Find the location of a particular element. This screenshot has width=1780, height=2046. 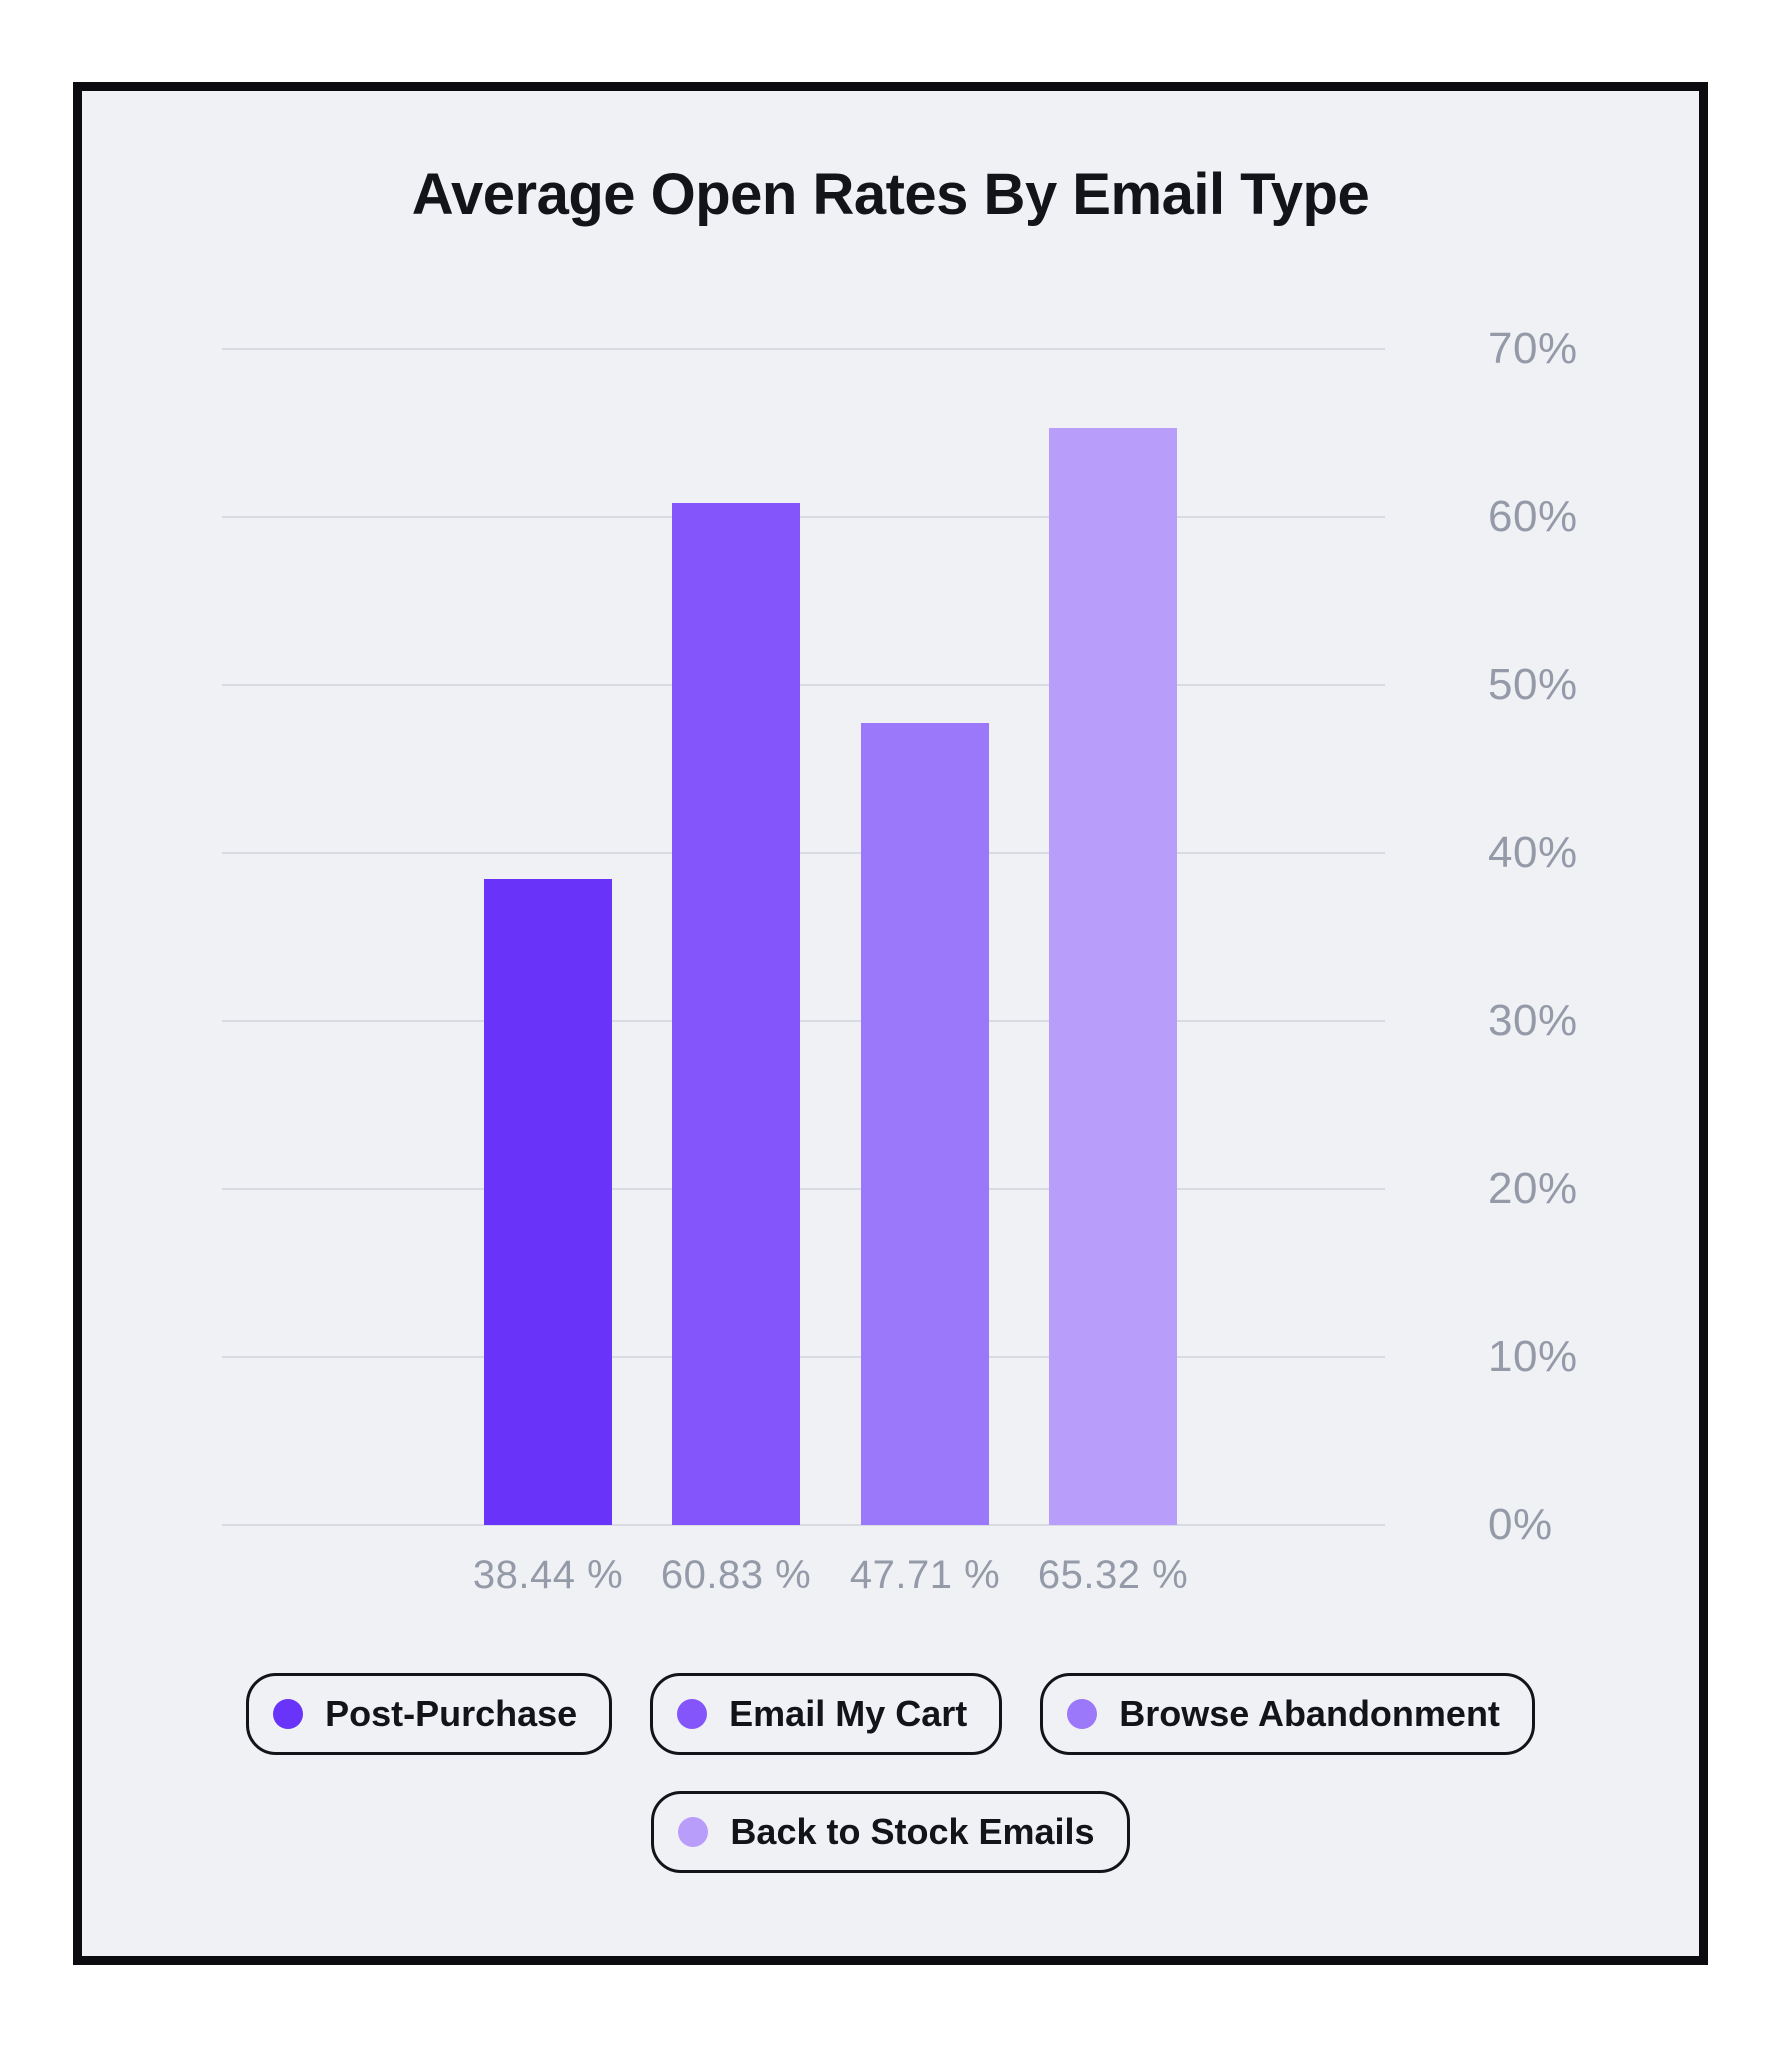

legend-item-label: Browse Abandonment is located at coordinates (1309, 1713).